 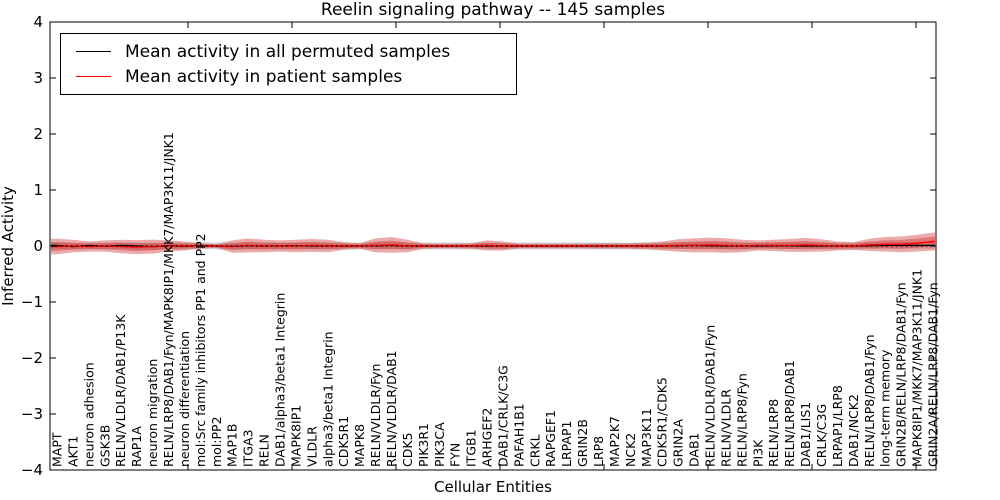 What do you see at coordinates (741, 420) in the screenshot?
I see `x-tick-label: RELN/LRP8/Fyn` at bounding box center [741, 420].